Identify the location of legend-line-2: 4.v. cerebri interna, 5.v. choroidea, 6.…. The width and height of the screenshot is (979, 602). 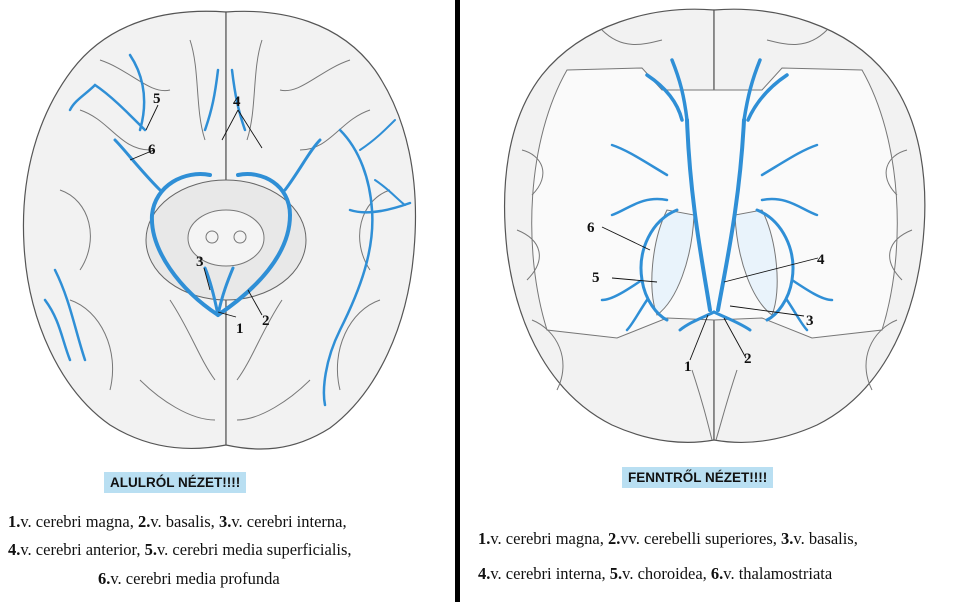
(655, 573).